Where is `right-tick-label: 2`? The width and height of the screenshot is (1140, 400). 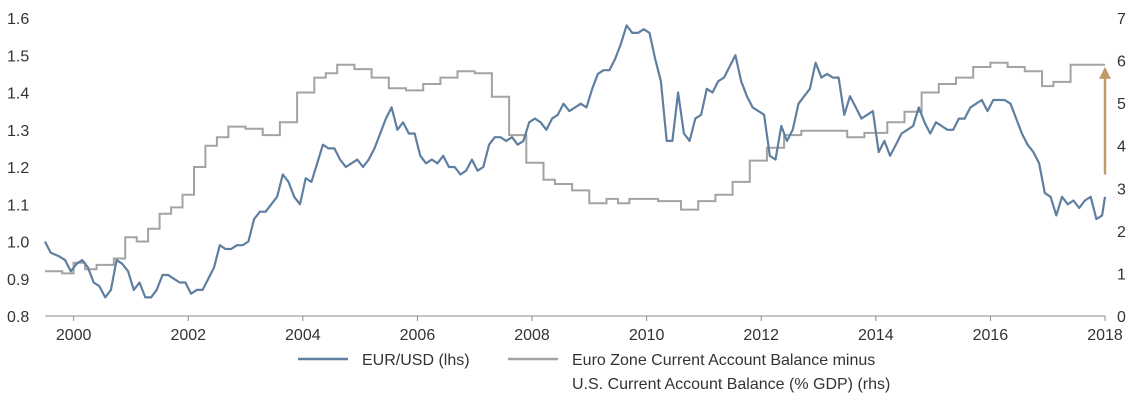 right-tick-label: 2 is located at coordinates (1121, 232).